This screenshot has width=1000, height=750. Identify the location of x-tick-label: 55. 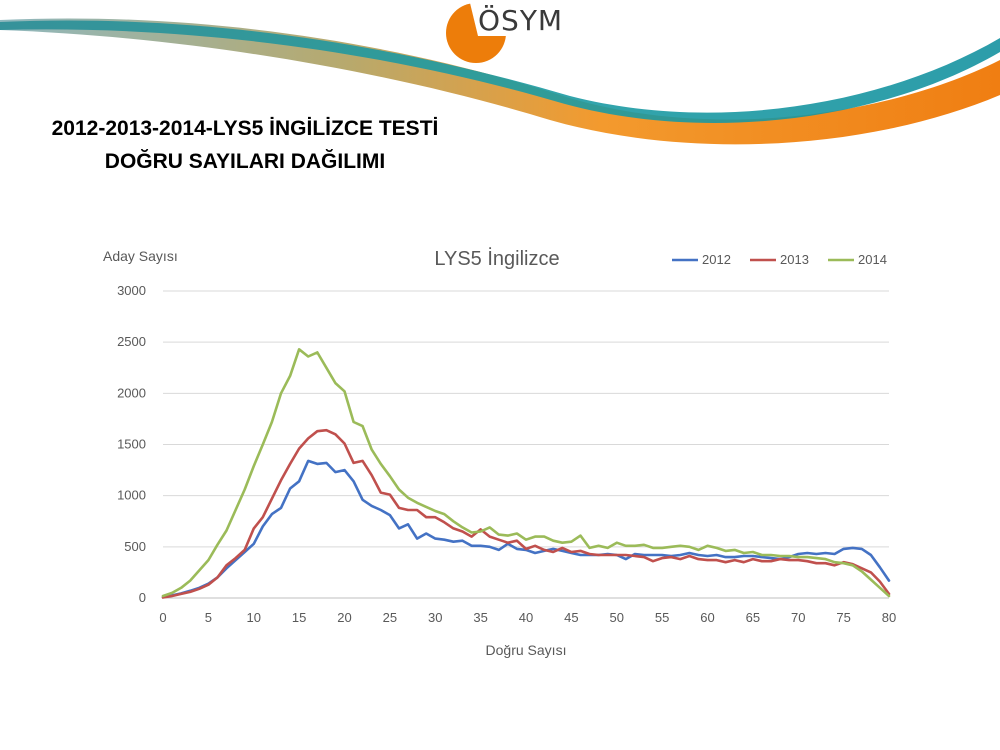
(662, 617).